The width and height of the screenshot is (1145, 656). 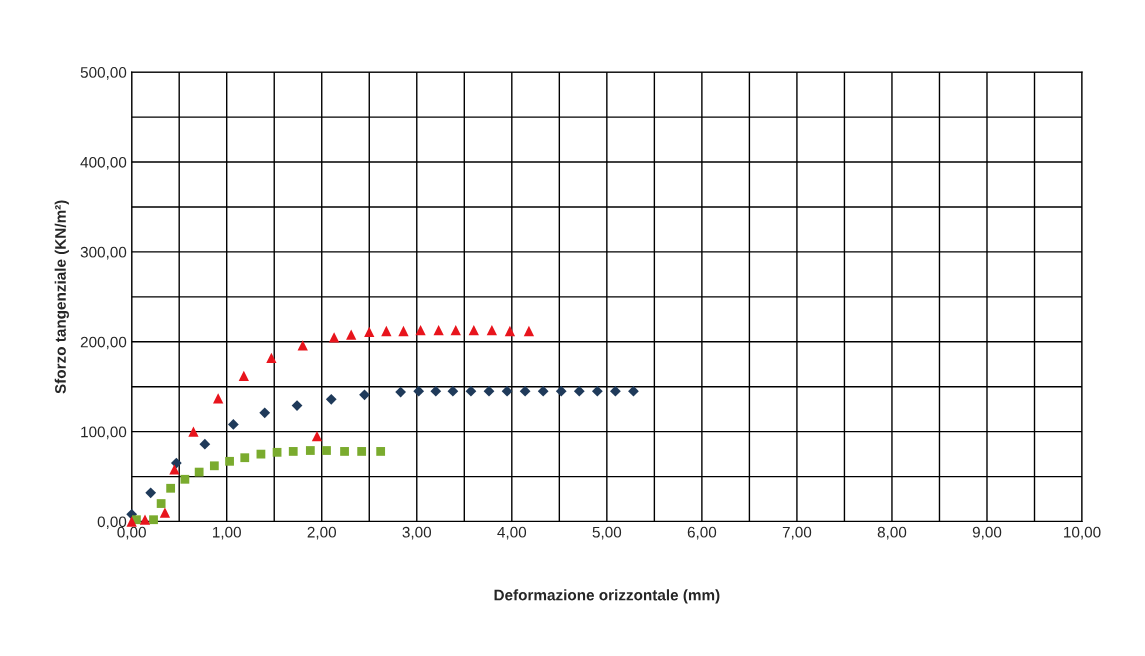 What do you see at coordinates (104, 433) in the screenshot?
I see `y-tick-label: 100,00` at bounding box center [104, 433].